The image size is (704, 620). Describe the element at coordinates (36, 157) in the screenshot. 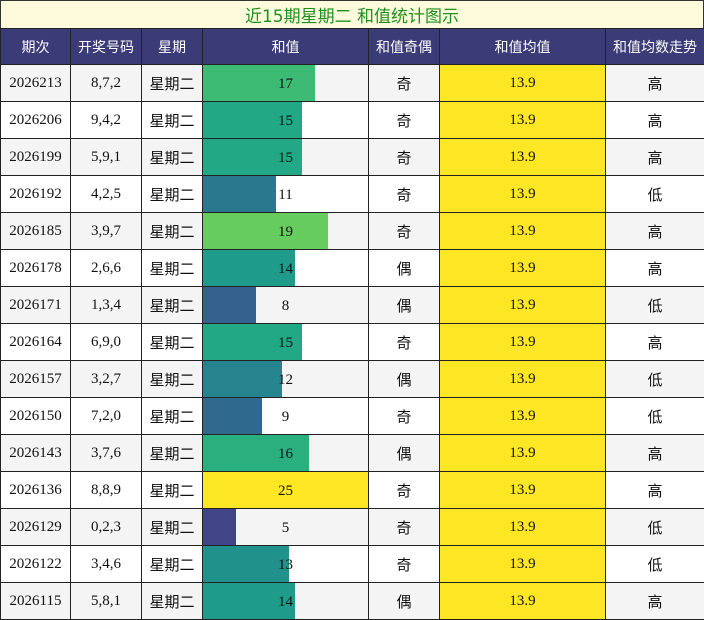

I see `period-cell: 2026199` at that location.